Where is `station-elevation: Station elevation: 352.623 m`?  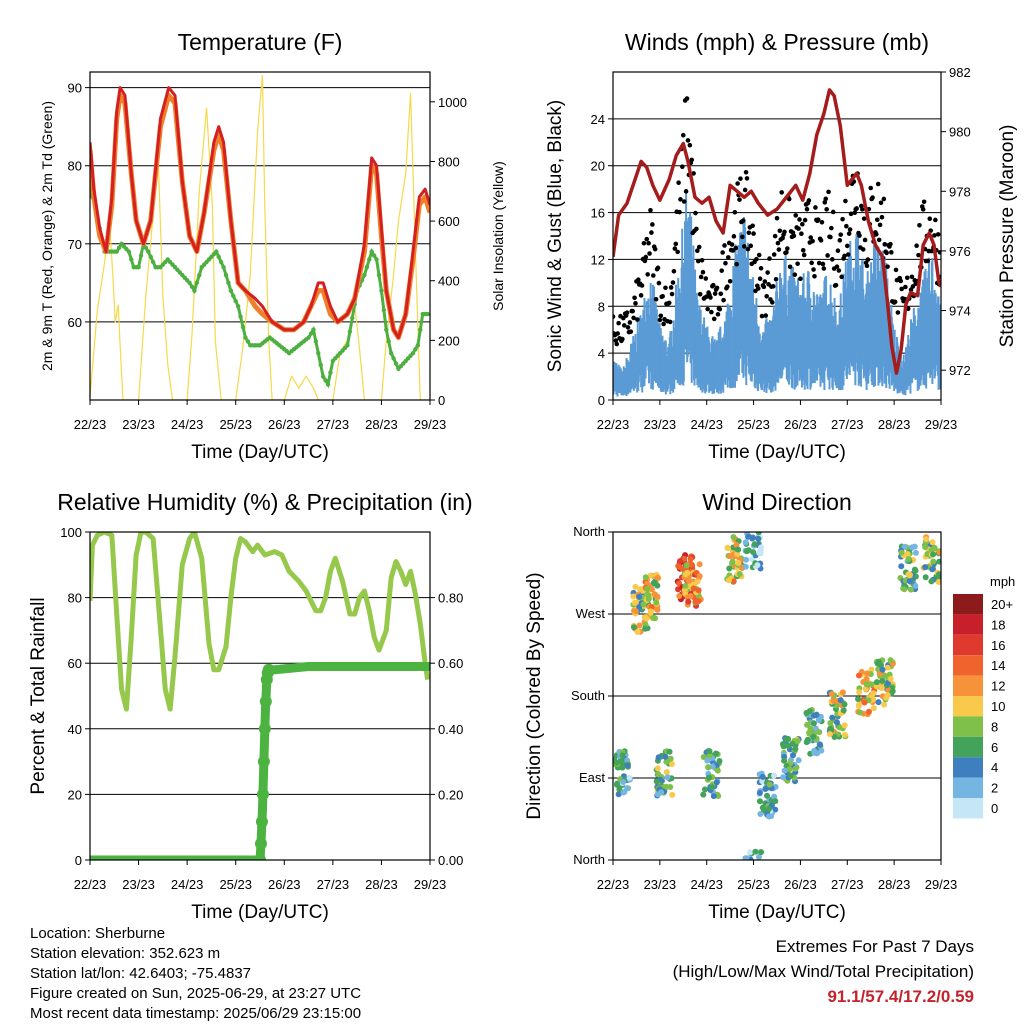 station-elevation: Station elevation: 352.623 m is located at coordinates (125, 953).